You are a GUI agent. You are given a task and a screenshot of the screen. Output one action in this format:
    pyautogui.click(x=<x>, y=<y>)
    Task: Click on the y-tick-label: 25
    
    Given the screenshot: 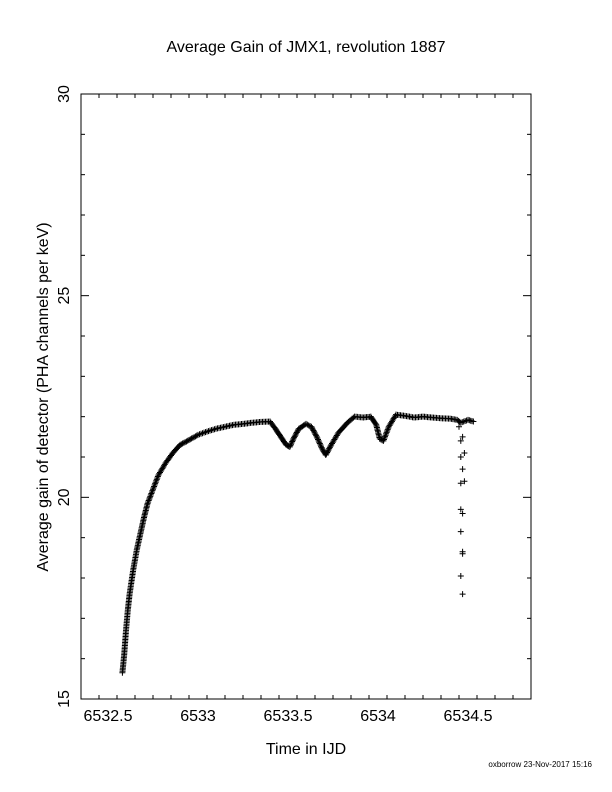 What is the action you would take?
    pyautogui.click(x=64, y=296)
    